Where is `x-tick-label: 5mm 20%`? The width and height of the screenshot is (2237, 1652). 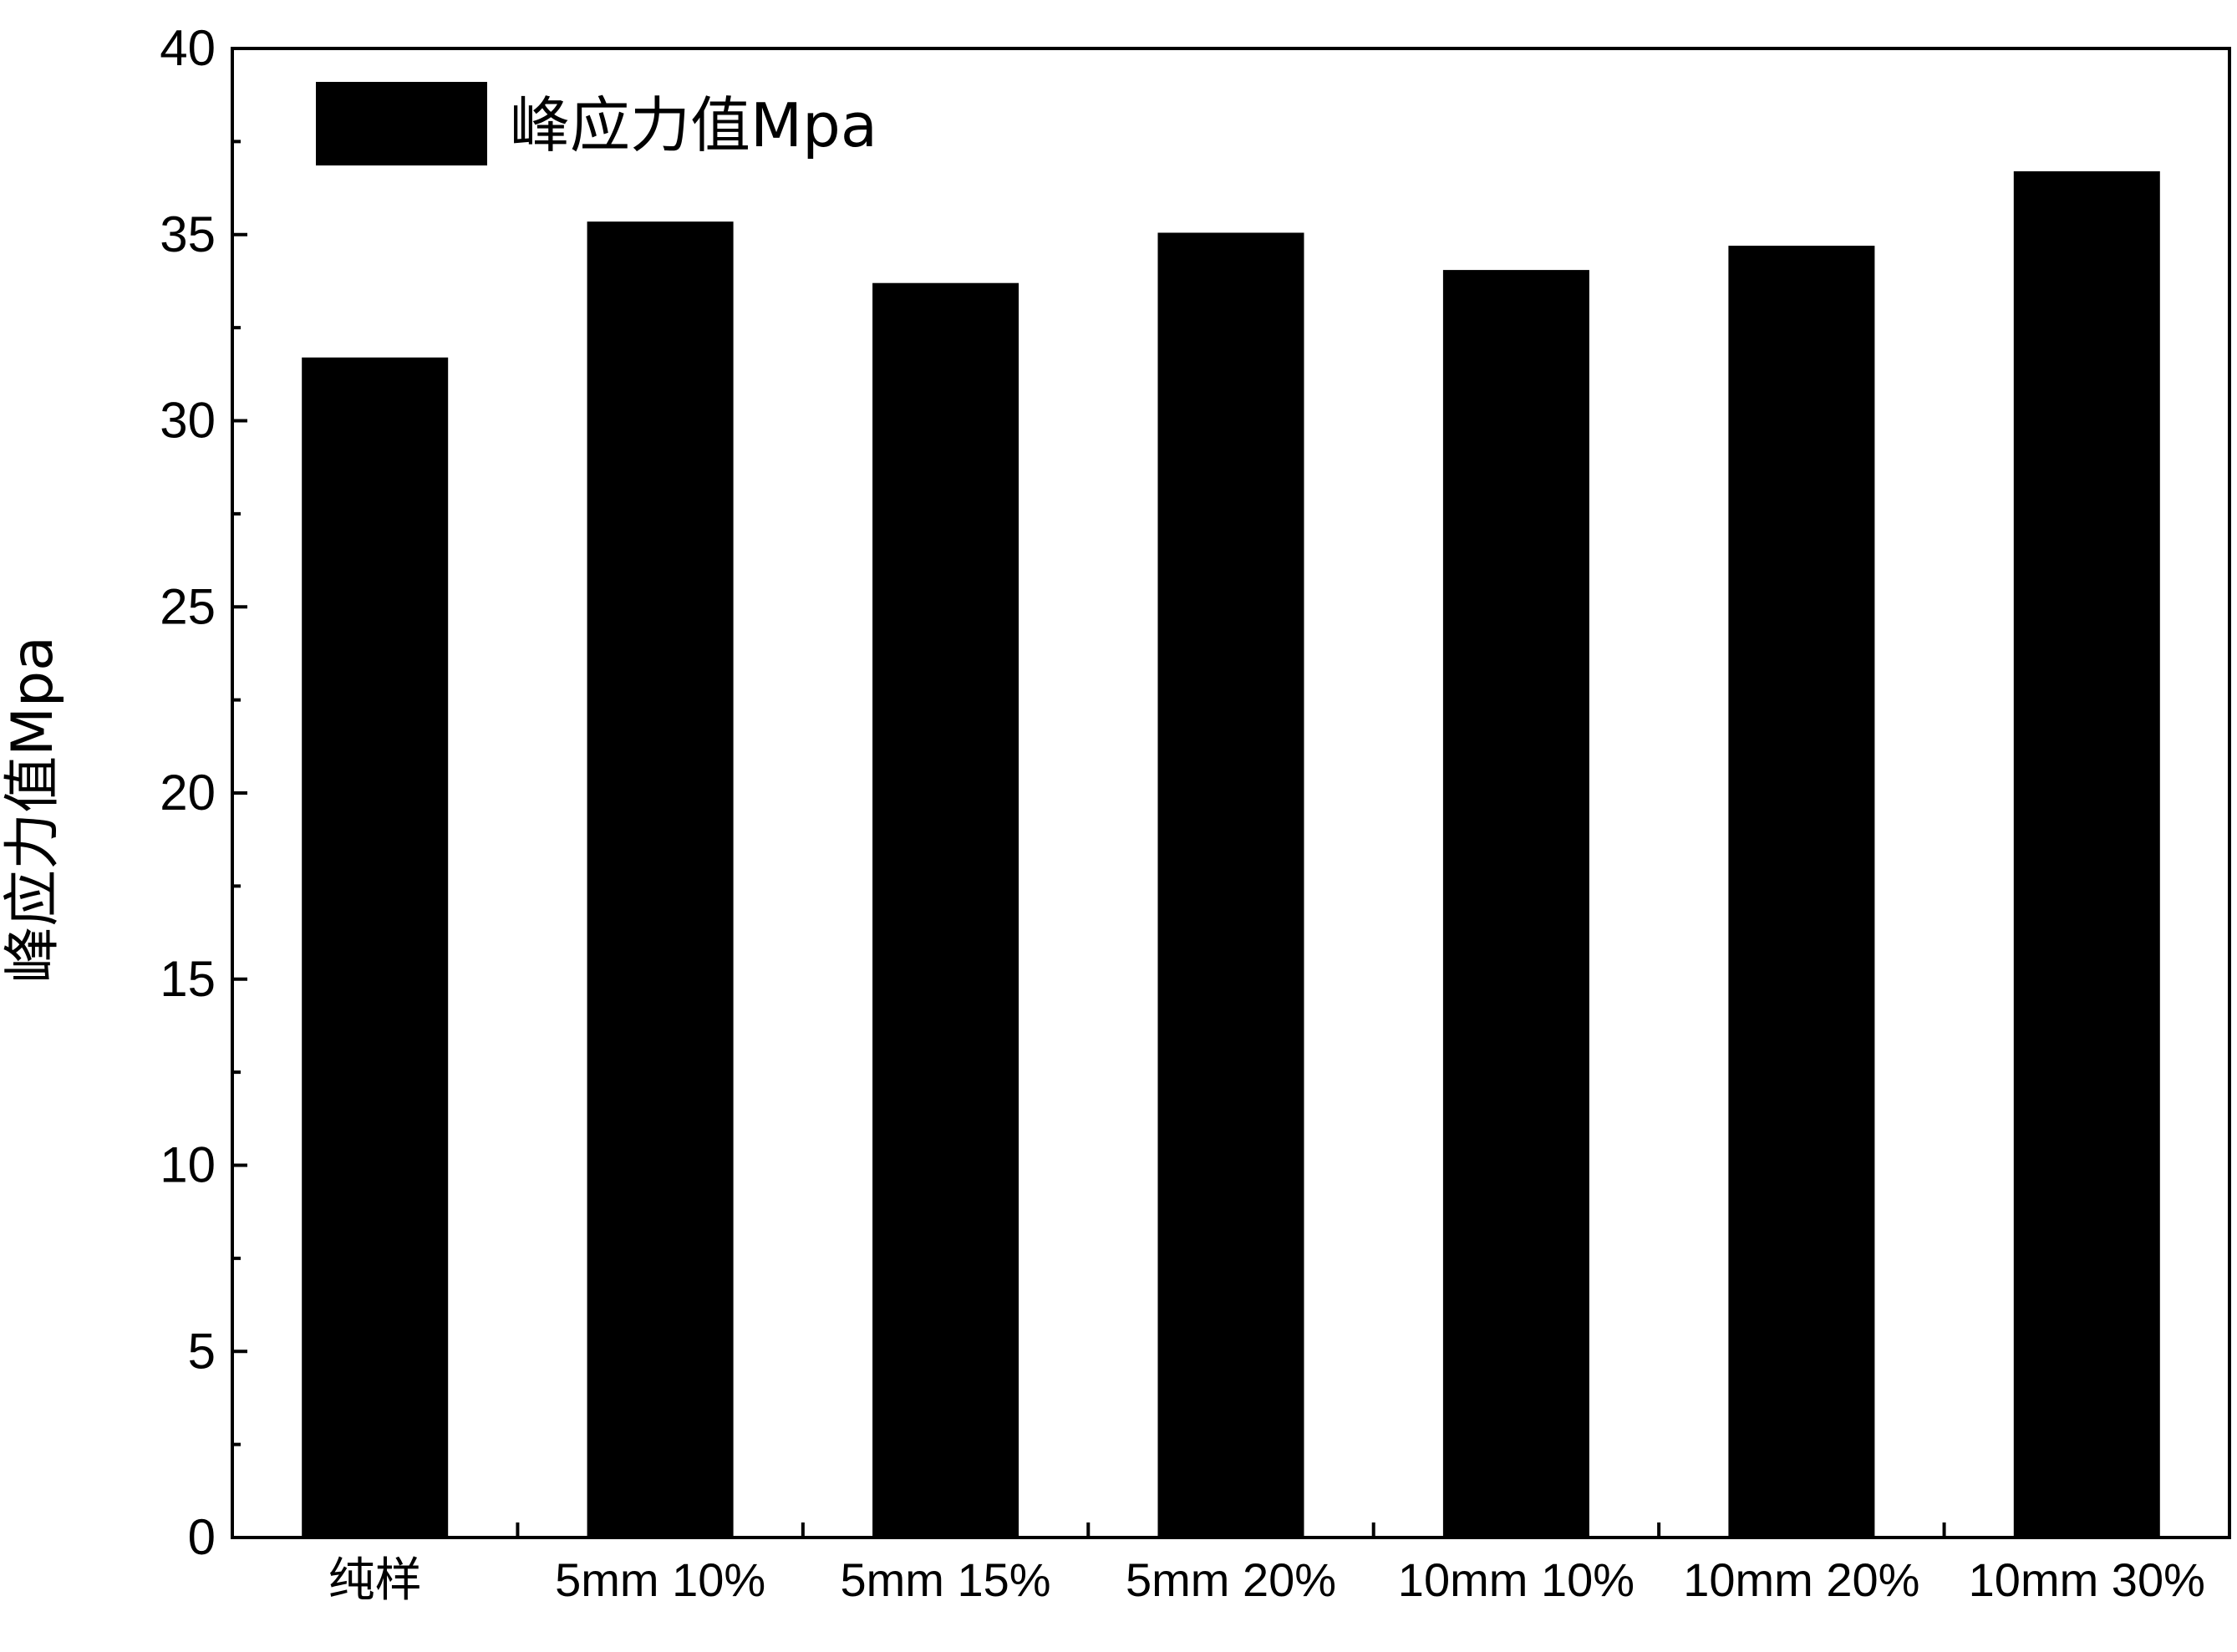
x-tick-label: 5mm 20% is located at coordinates (1231, 1580).